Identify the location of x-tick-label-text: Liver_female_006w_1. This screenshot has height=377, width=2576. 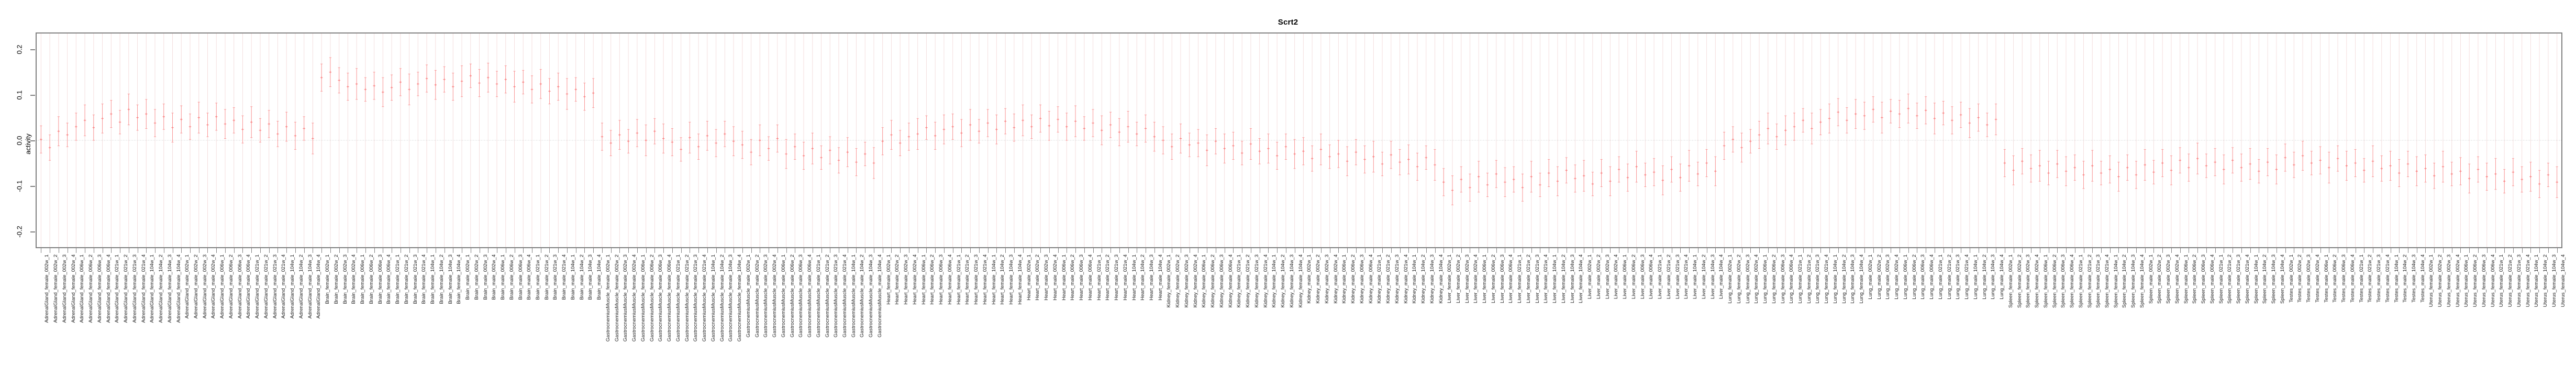
(1485, 278).